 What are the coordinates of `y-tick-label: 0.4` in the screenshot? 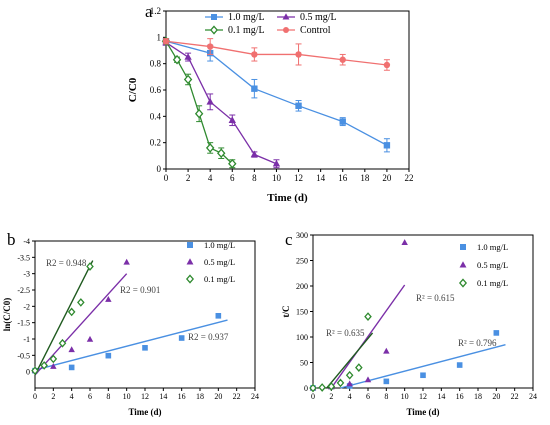 It's located at (156, 116).